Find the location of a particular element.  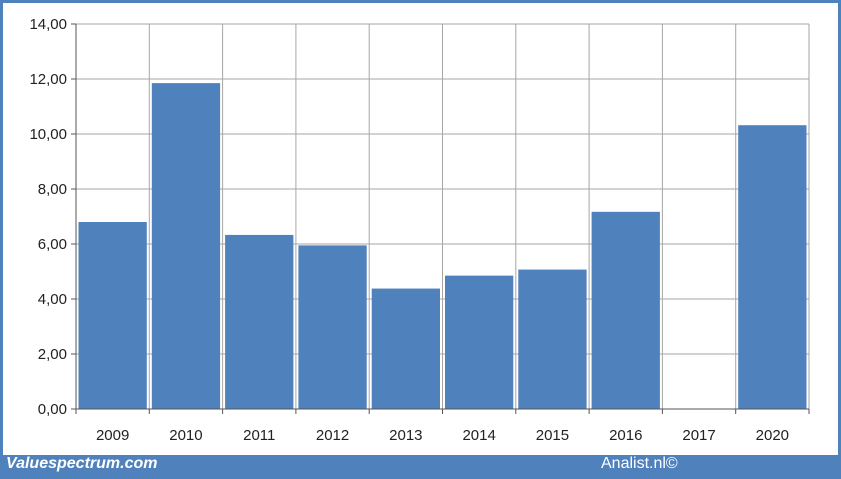

x-tick-label: 2014 is located at coordinates (478, 435).